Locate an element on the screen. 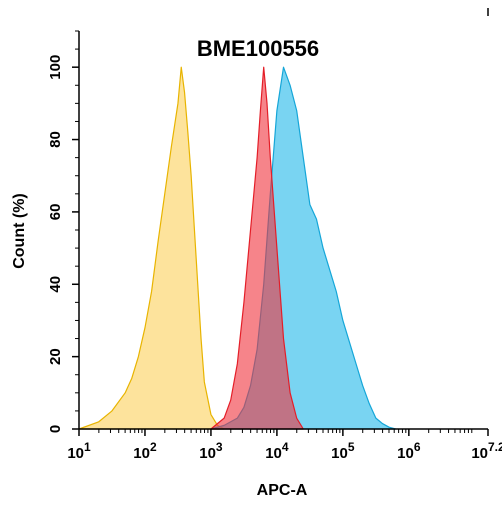 The image size is (502, 505). chart-title: BME100556 is located at coordinates (258, 48).